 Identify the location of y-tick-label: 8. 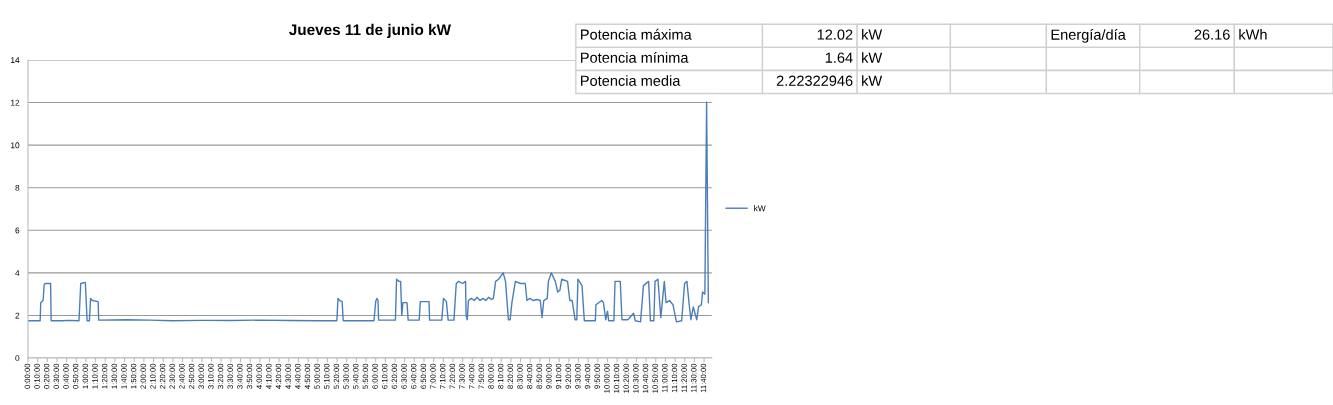
(17, 187).